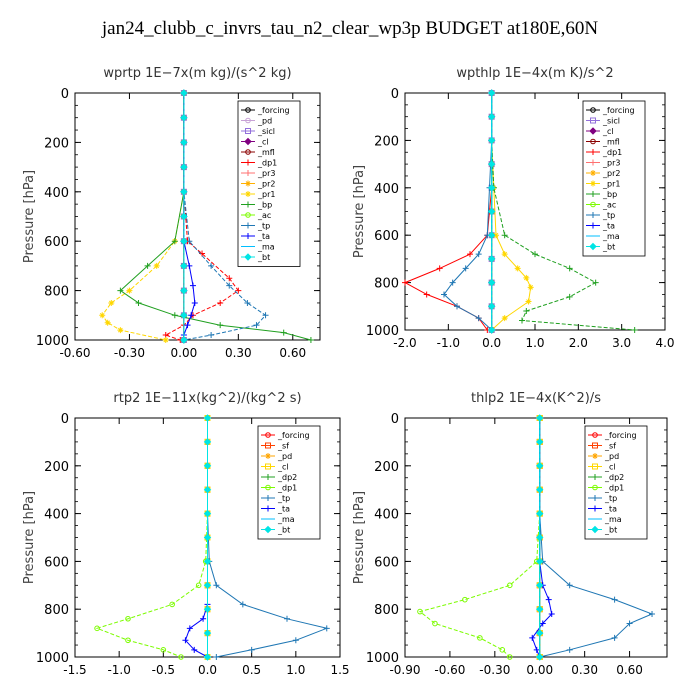  I want to click on panel4-legend-label: _forcing, so click(620, 435).